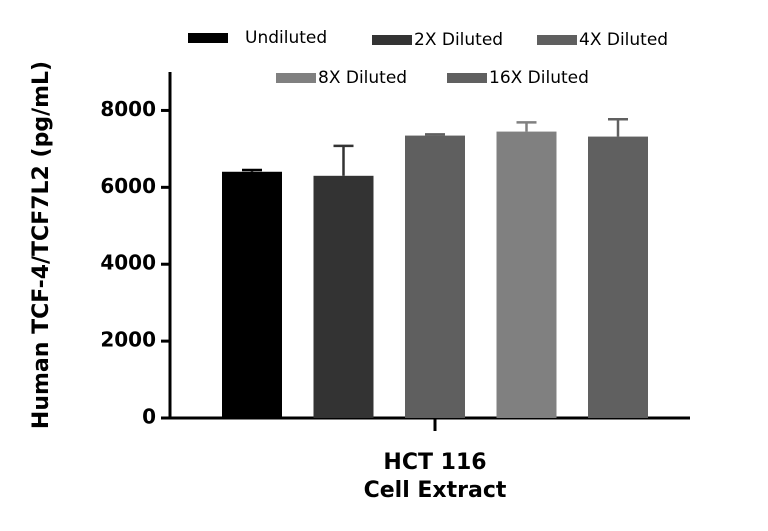  Describe the element at coordinates (41, 245) in the screenshot. I see `y-axis-label: Human TCF-4/TCF7L2 (pg/mL)` at that location.